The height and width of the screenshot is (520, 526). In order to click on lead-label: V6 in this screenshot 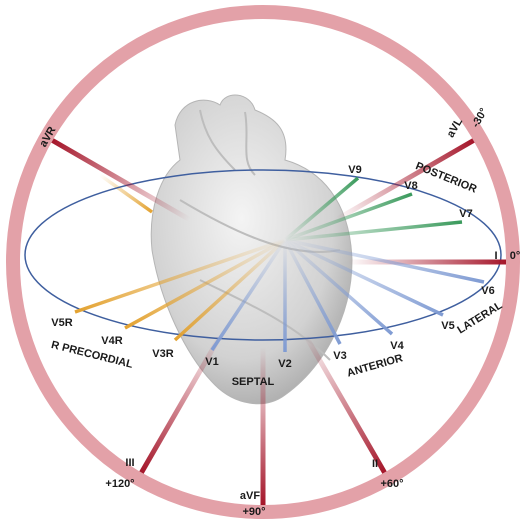, I will do `click(487, 291)`.